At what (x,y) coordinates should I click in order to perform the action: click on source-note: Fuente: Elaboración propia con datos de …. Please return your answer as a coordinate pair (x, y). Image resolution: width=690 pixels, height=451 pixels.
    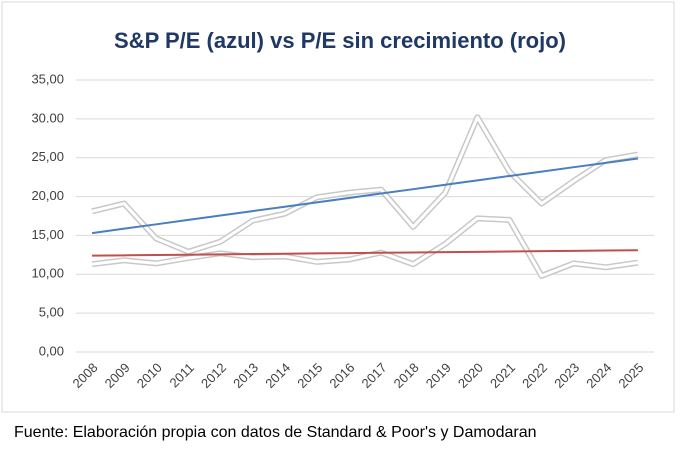
    Looking at the image, I should click on (275, 432).